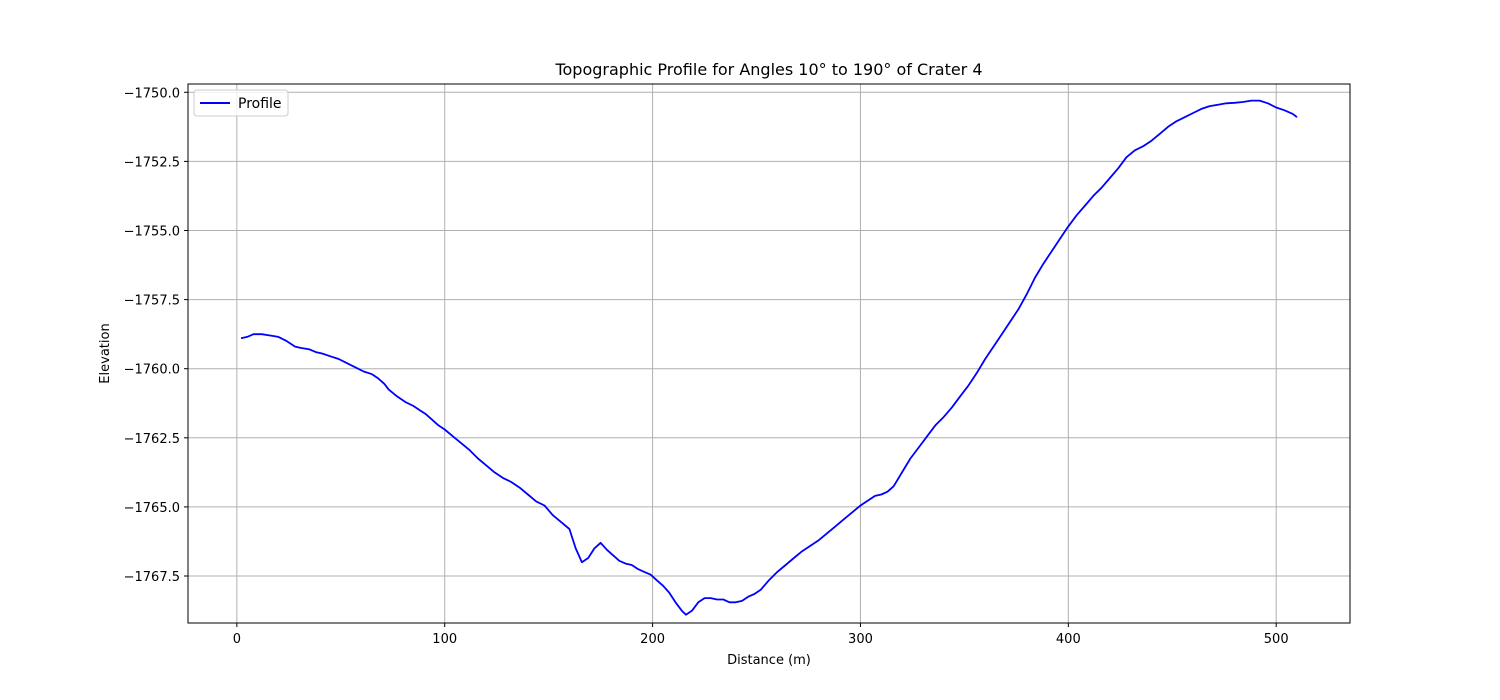 This screenshot has width=1500, height=700. Describe the element at coordinates (769, 660) in the screenshot. I see `x-axis-label: Distance (m)` at that location.